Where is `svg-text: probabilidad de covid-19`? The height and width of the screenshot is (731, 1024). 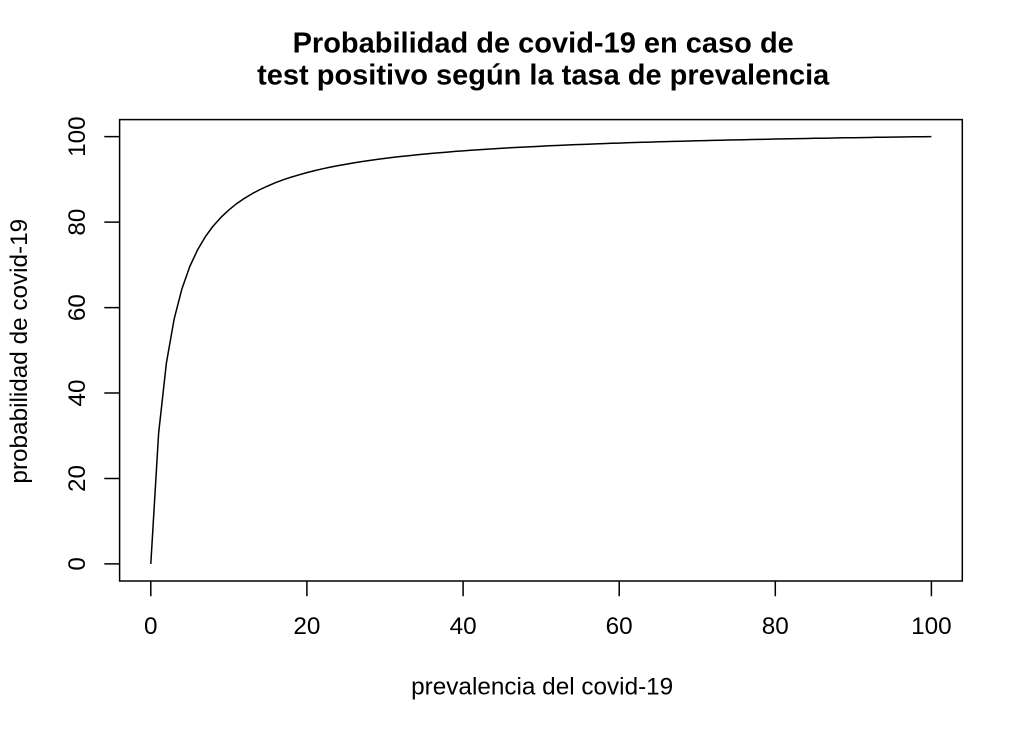 svg-text: probabilidad de covid-19 is located at coordinates (19, 351).